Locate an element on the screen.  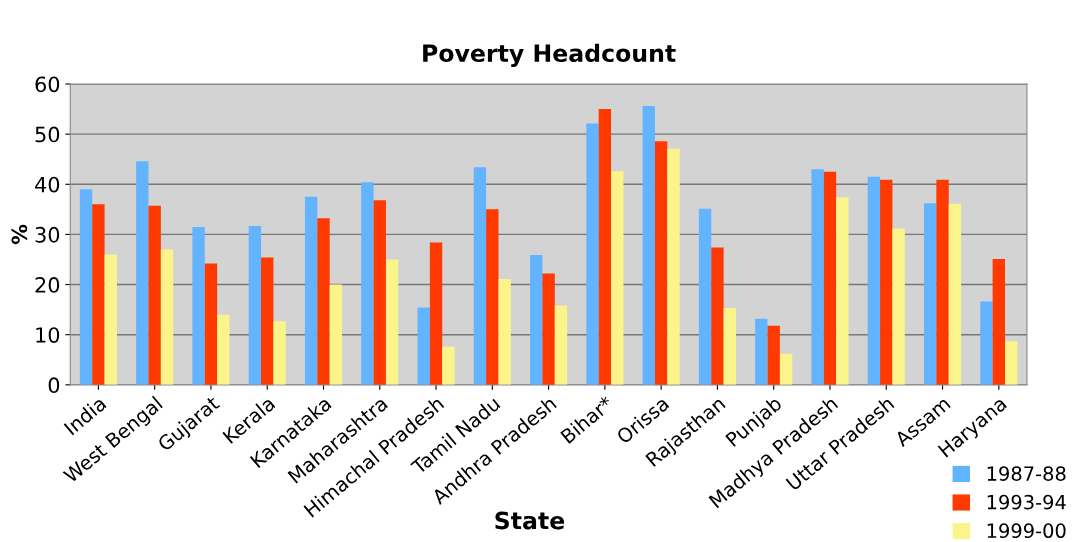
legend-label: 1999-00 is located at coordinates (1026, 531).